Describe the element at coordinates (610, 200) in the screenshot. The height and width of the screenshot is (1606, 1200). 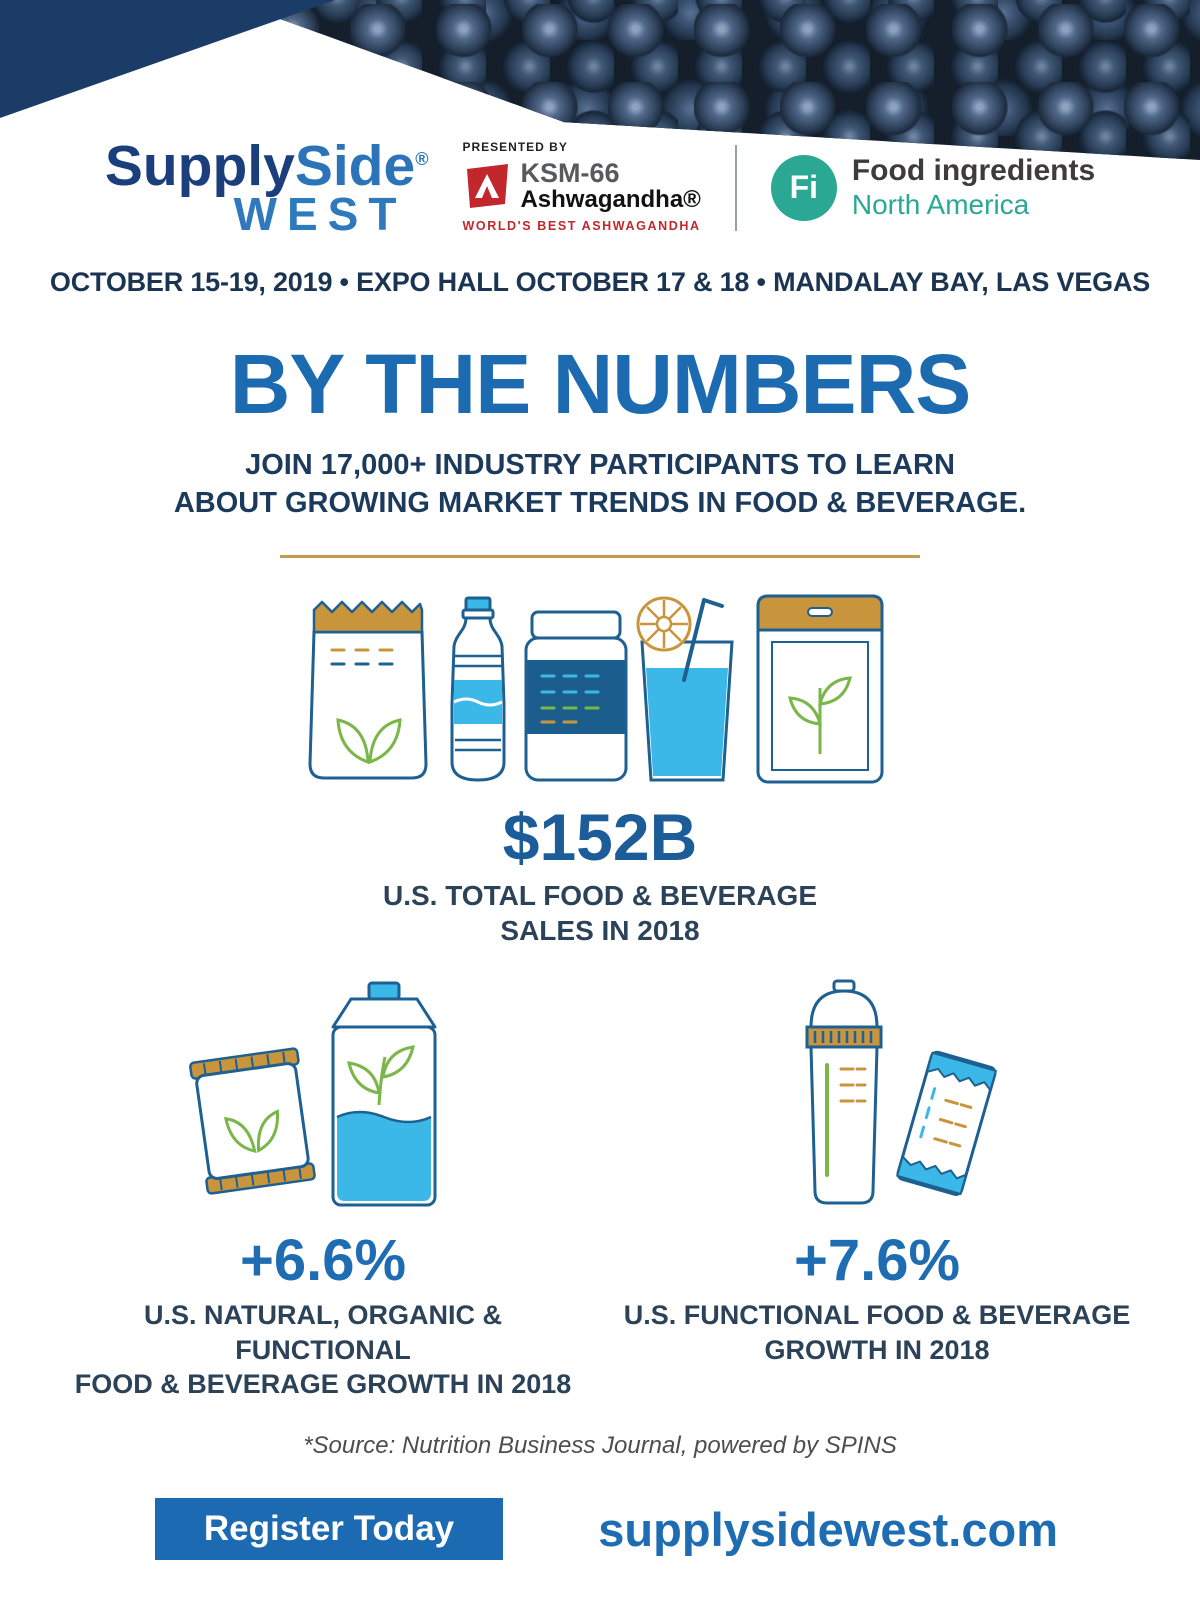
I see `ksm66-product: Ashwagandha®` at that location.